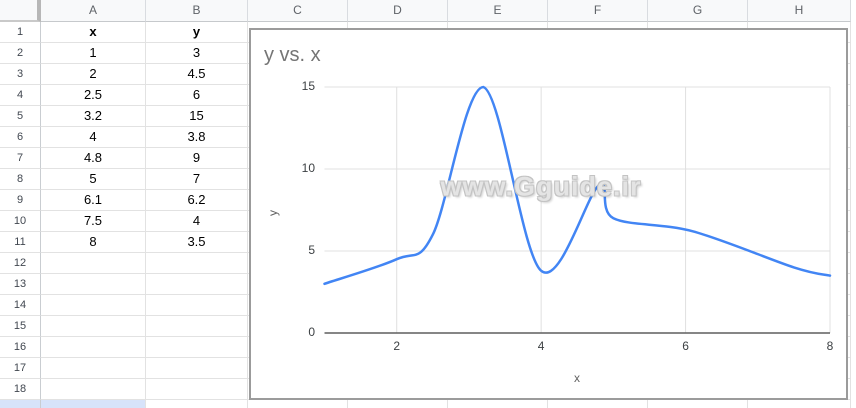  I want to click on select-all-corner, so click(20, 11).